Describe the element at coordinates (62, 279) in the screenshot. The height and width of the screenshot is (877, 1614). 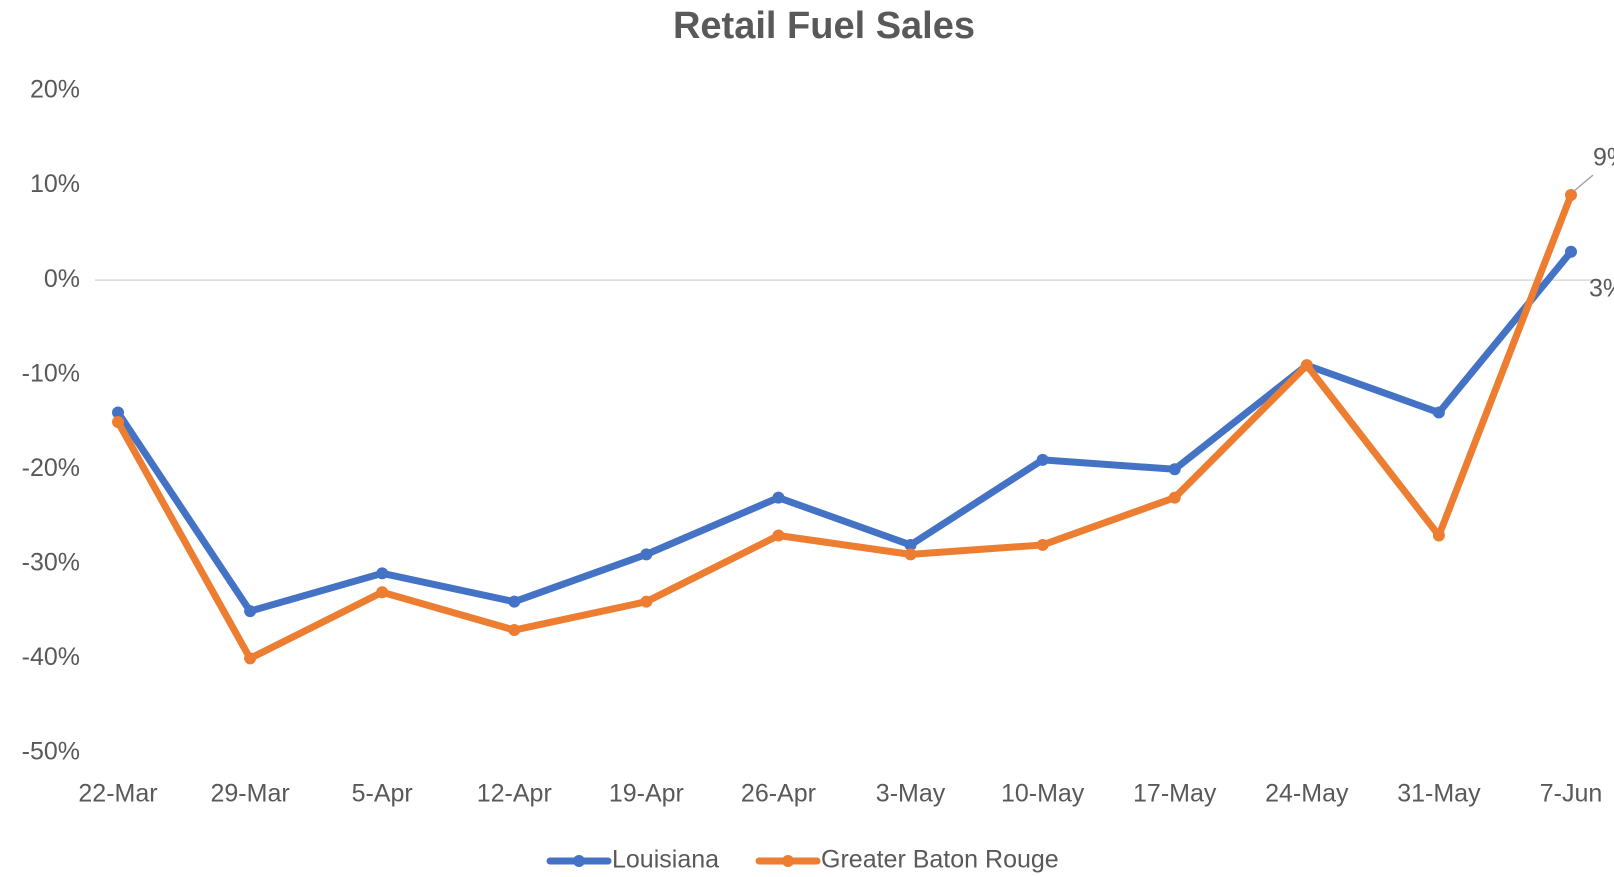
I see `y-tick-label: 0%` at that location.